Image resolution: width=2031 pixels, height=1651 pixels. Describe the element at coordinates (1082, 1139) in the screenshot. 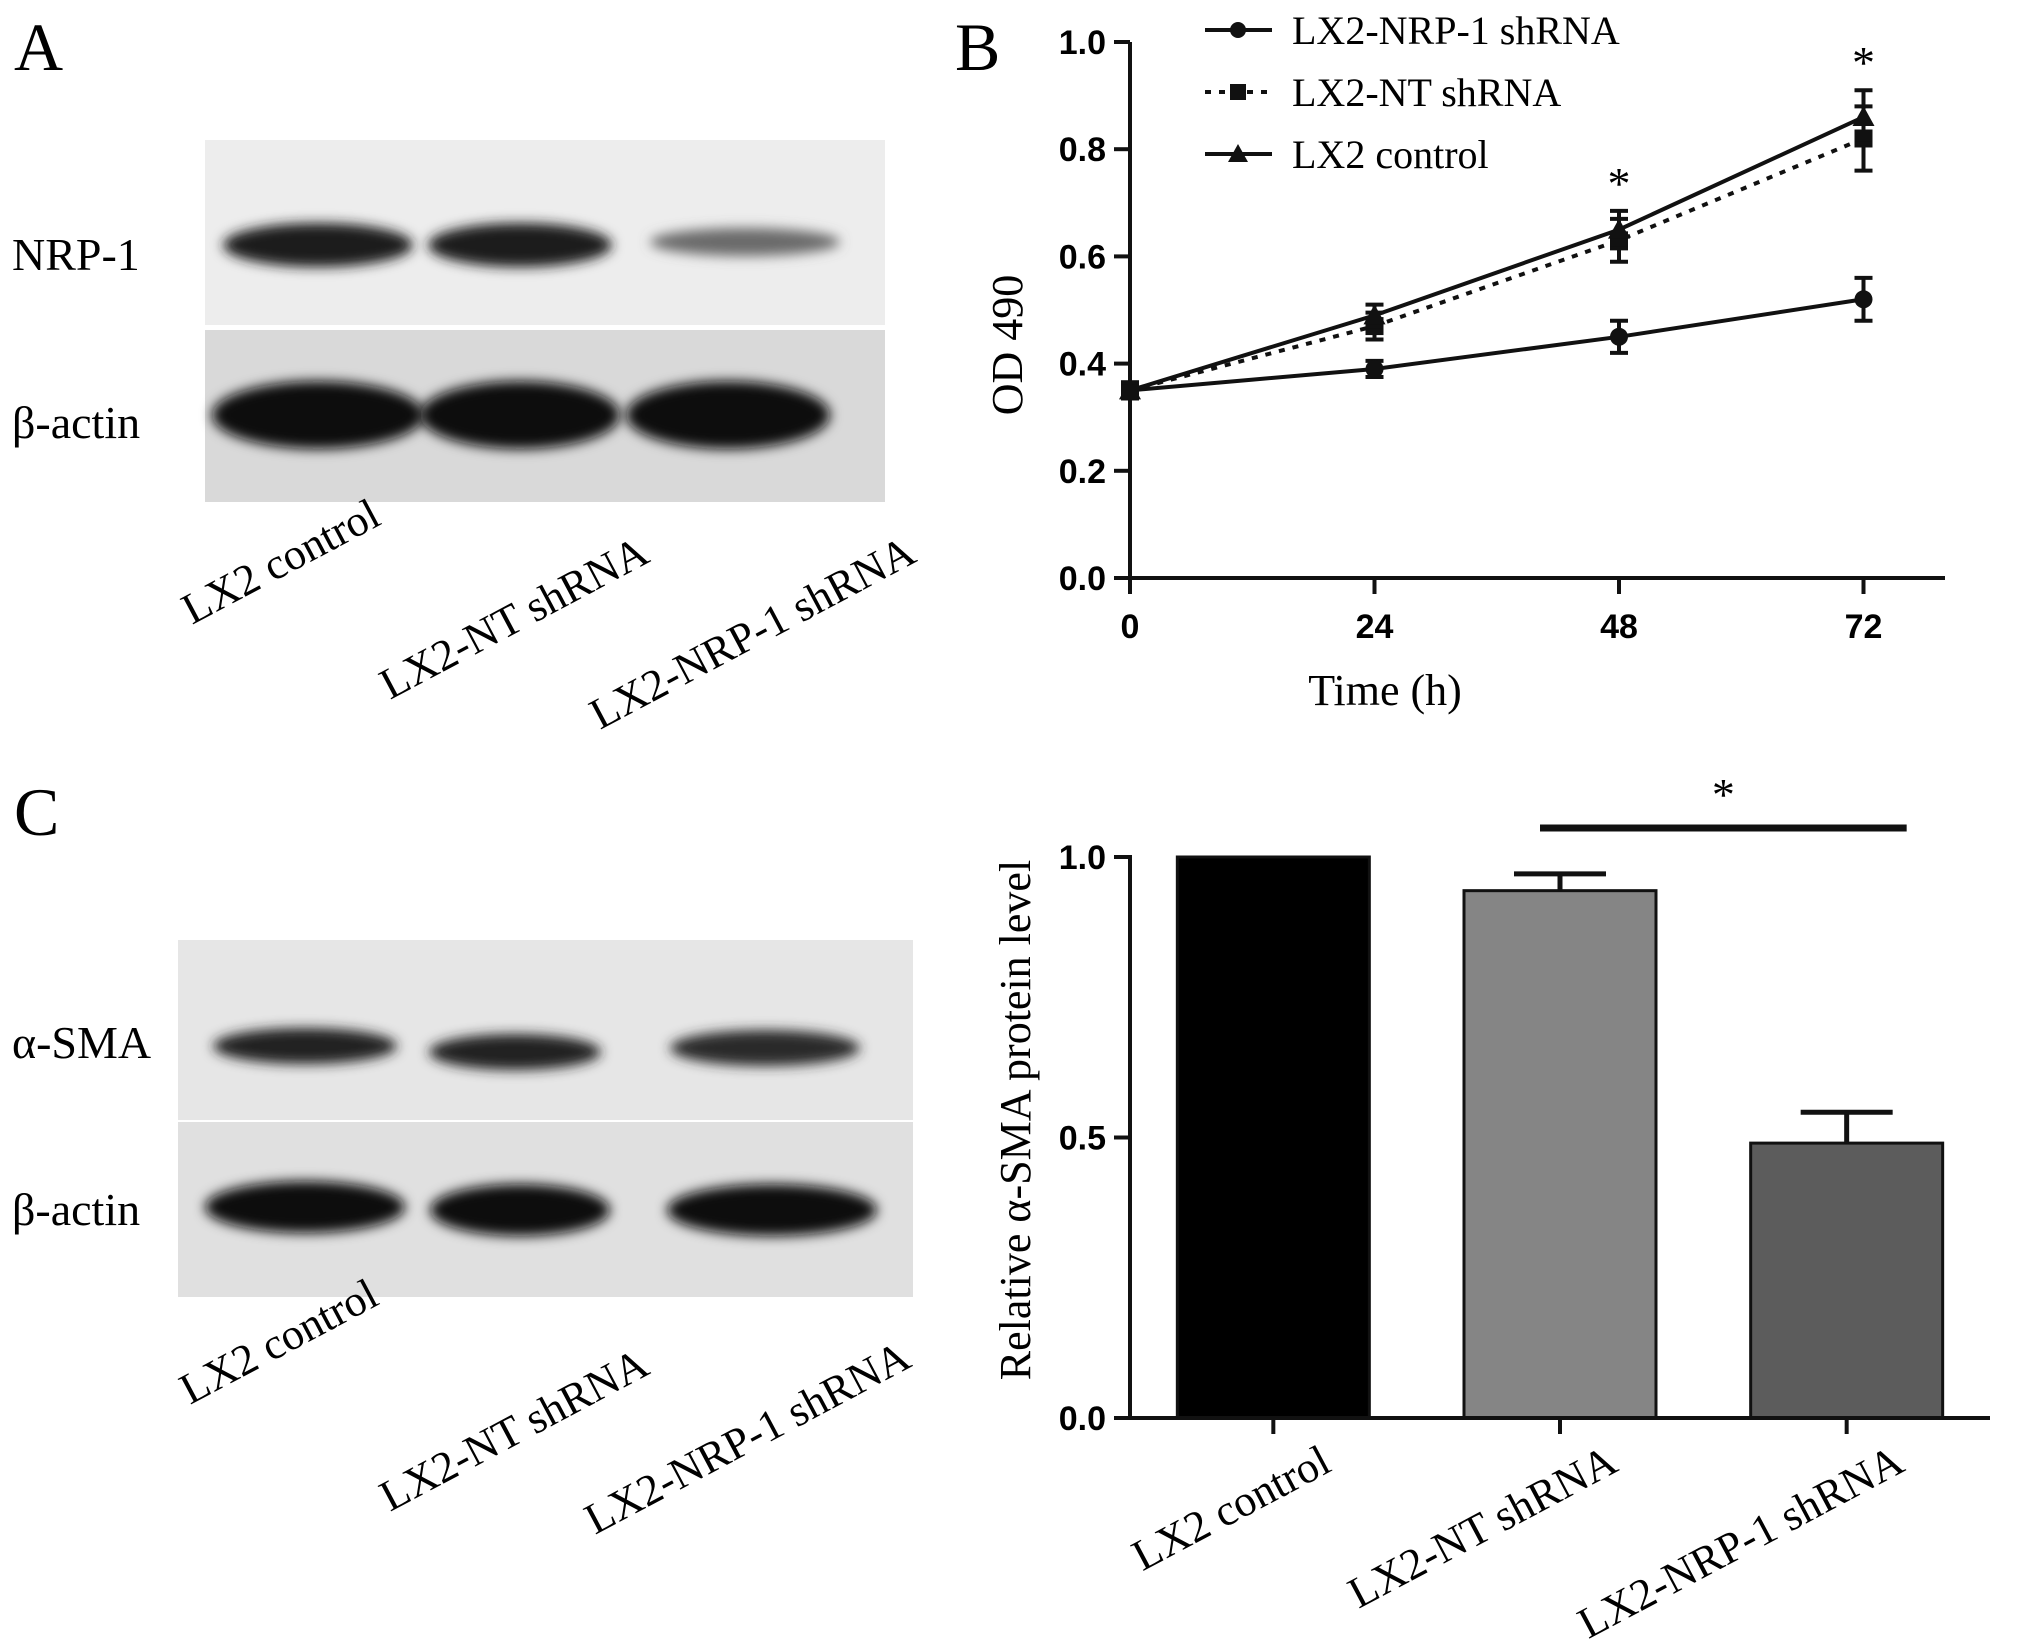

I see `chart-c-y-tick-label: 0.5` at that location.